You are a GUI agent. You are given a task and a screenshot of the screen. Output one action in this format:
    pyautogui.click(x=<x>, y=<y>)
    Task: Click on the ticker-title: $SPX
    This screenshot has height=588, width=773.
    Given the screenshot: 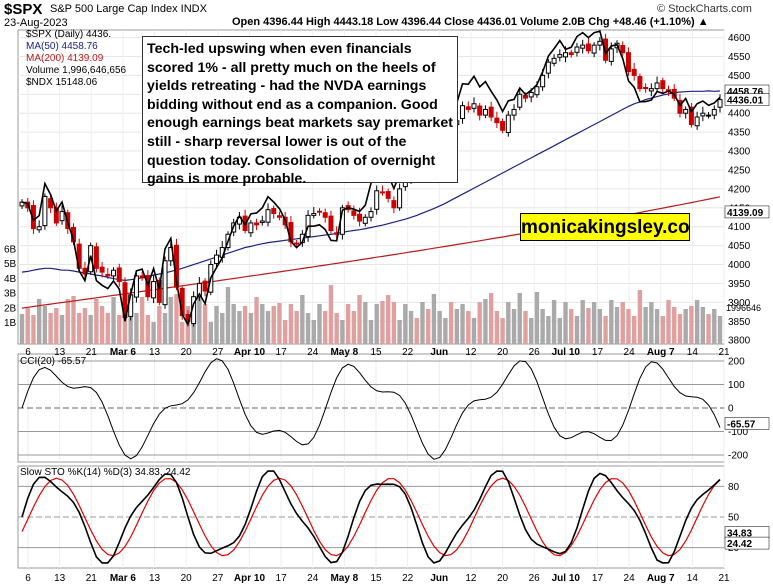 What is the action you would take?
    pyautogui.click(x=23, y=9)
    